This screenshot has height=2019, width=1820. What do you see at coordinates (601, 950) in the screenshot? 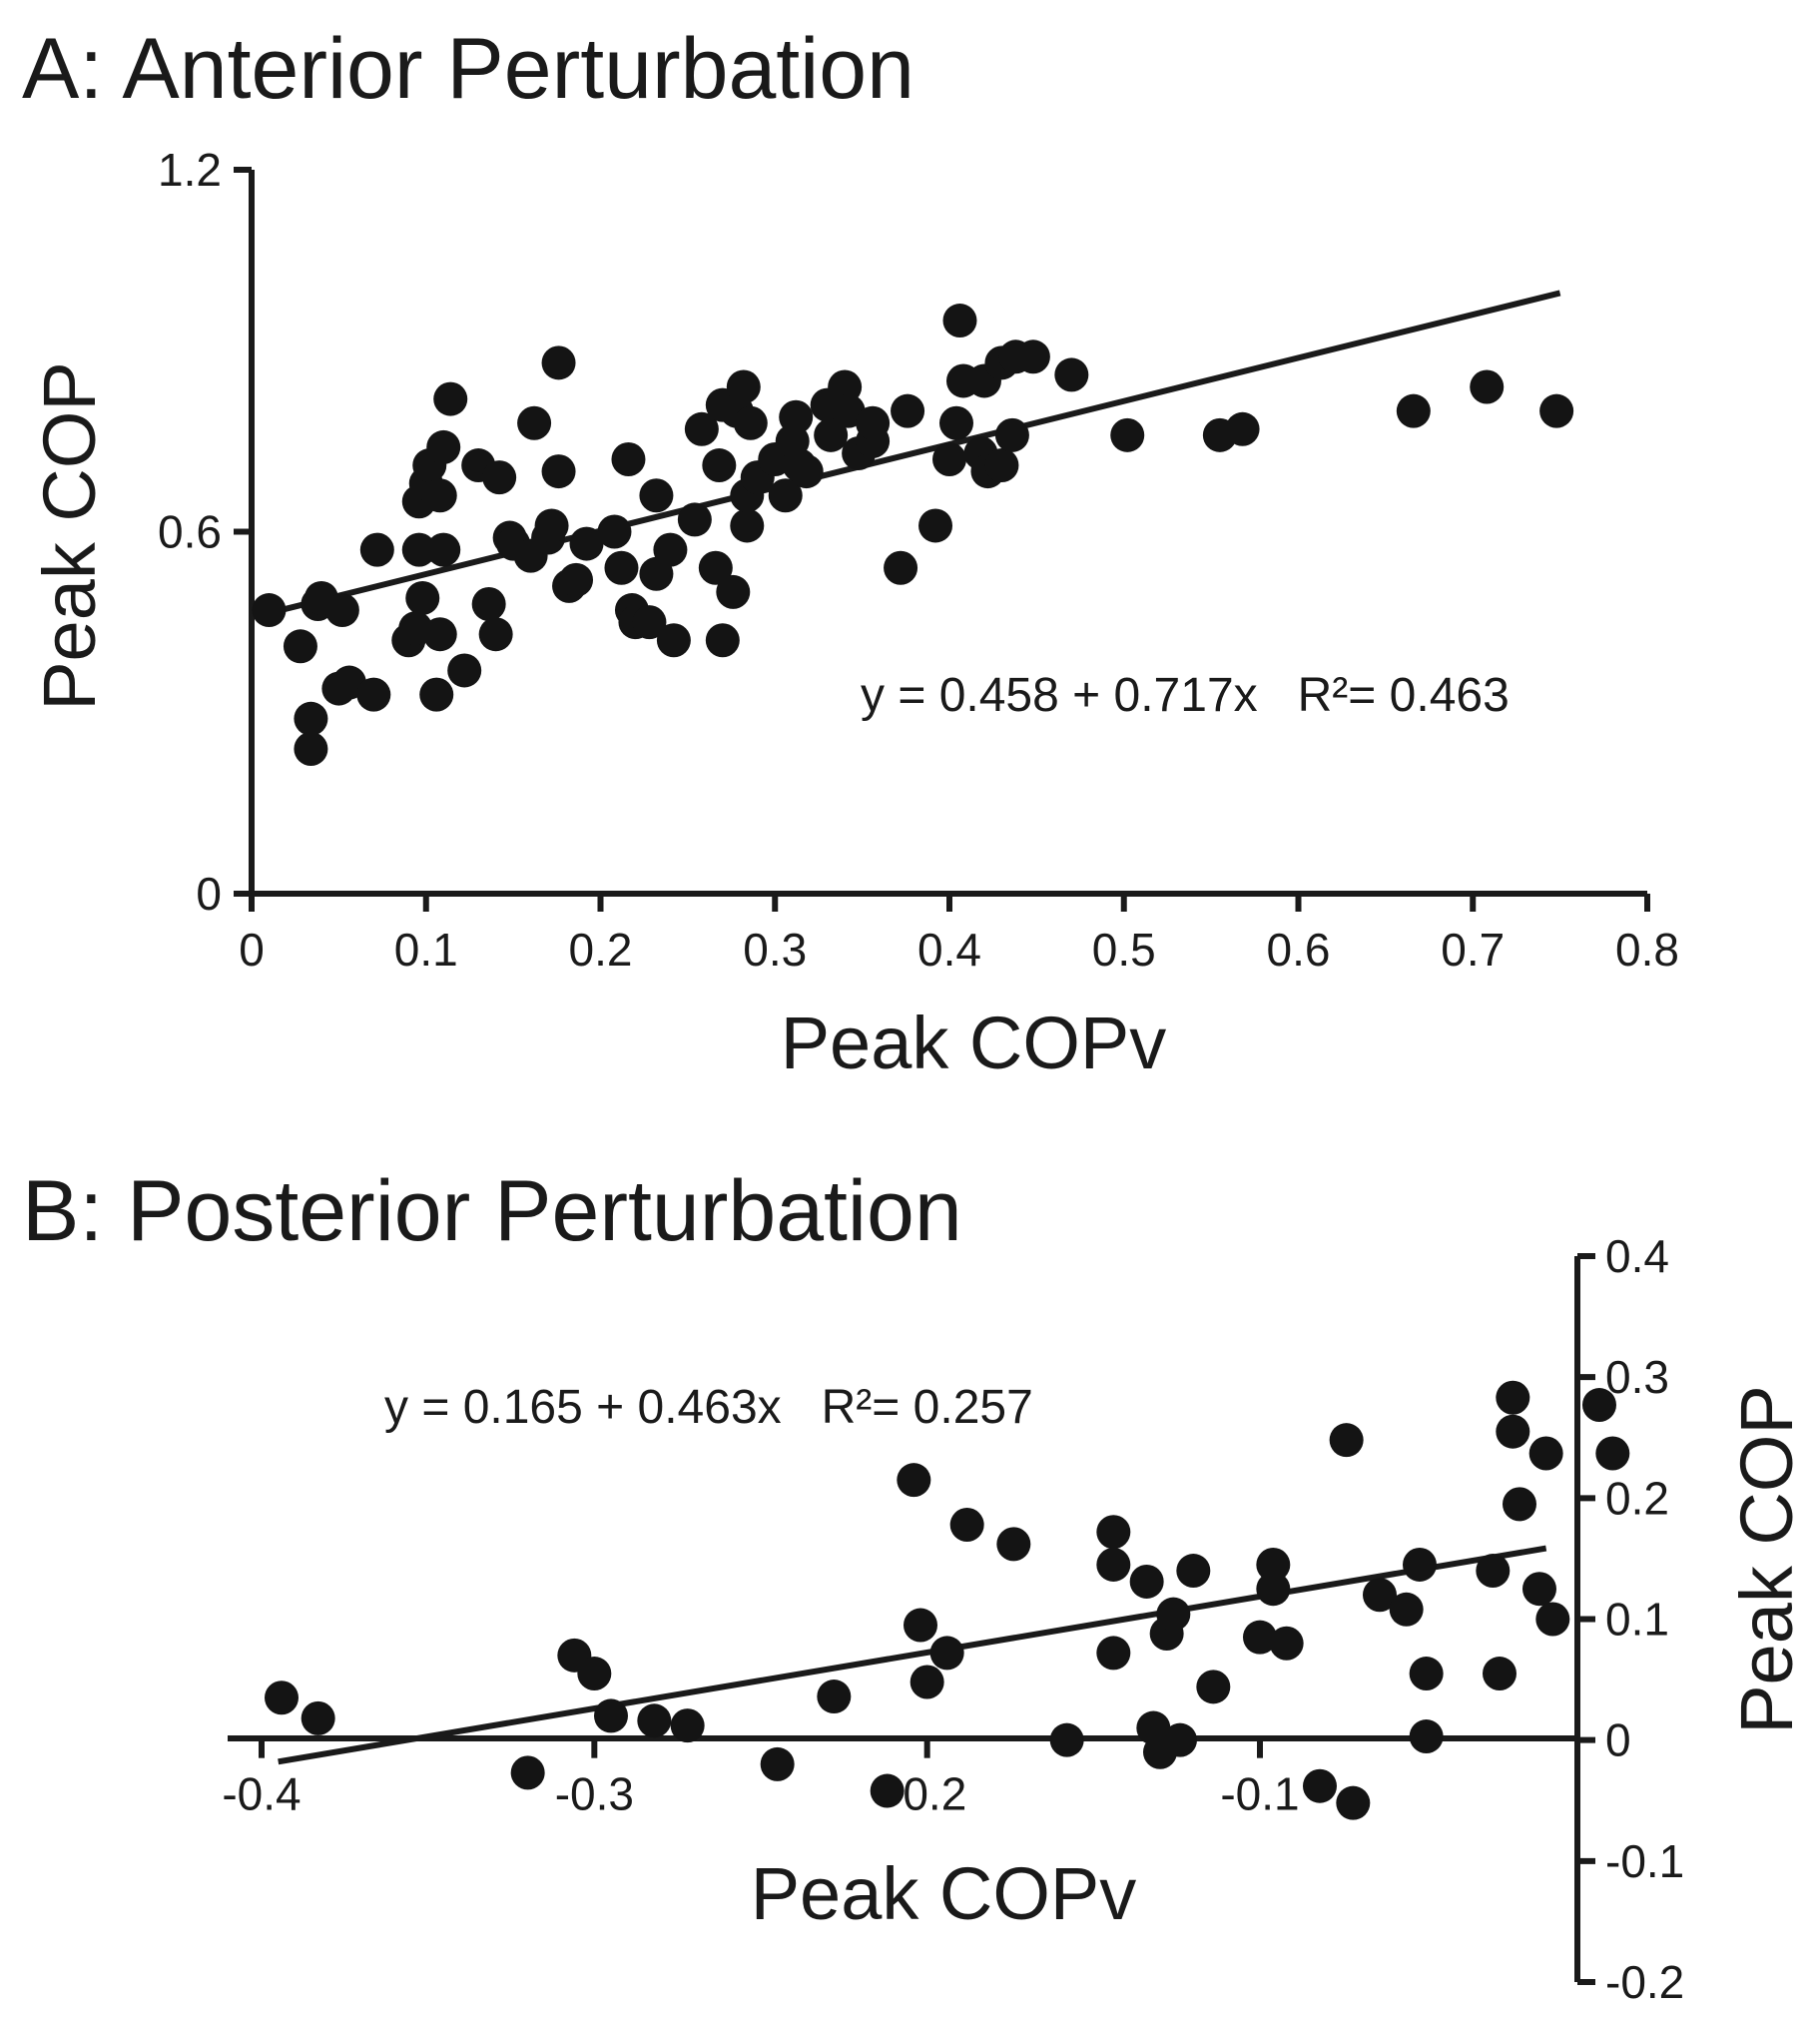
I see `panel-a-x-tick-label: 0.2` at bounding box center [601, 950].